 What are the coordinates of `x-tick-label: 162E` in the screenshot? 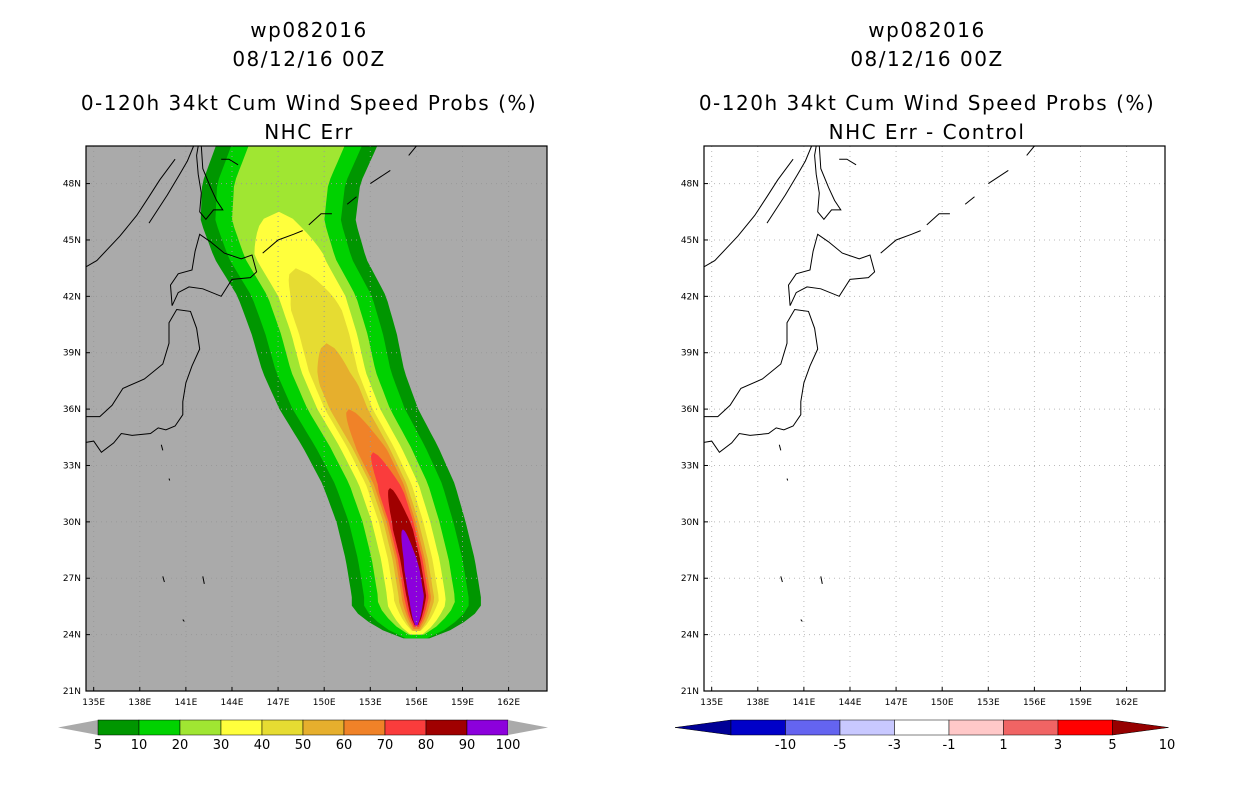 It's located at (508, 703).